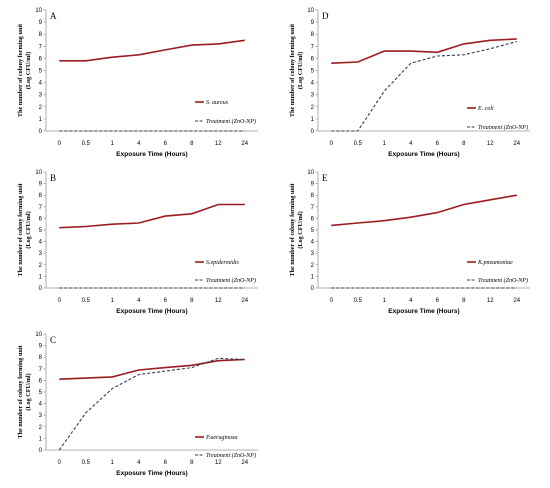 This screenshot has width=550, height=488. I want to click on legend-label: E. coli, so click(485, 109).